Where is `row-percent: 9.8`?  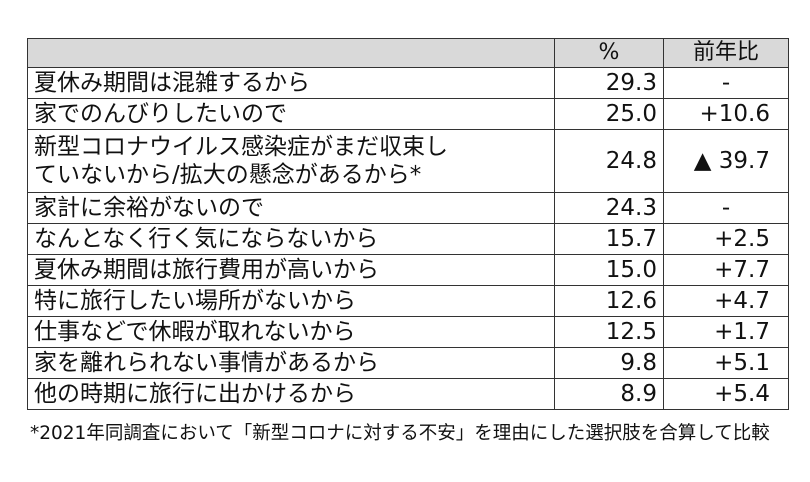 row-percent: 9.8 is located at coordinates (609, 363).